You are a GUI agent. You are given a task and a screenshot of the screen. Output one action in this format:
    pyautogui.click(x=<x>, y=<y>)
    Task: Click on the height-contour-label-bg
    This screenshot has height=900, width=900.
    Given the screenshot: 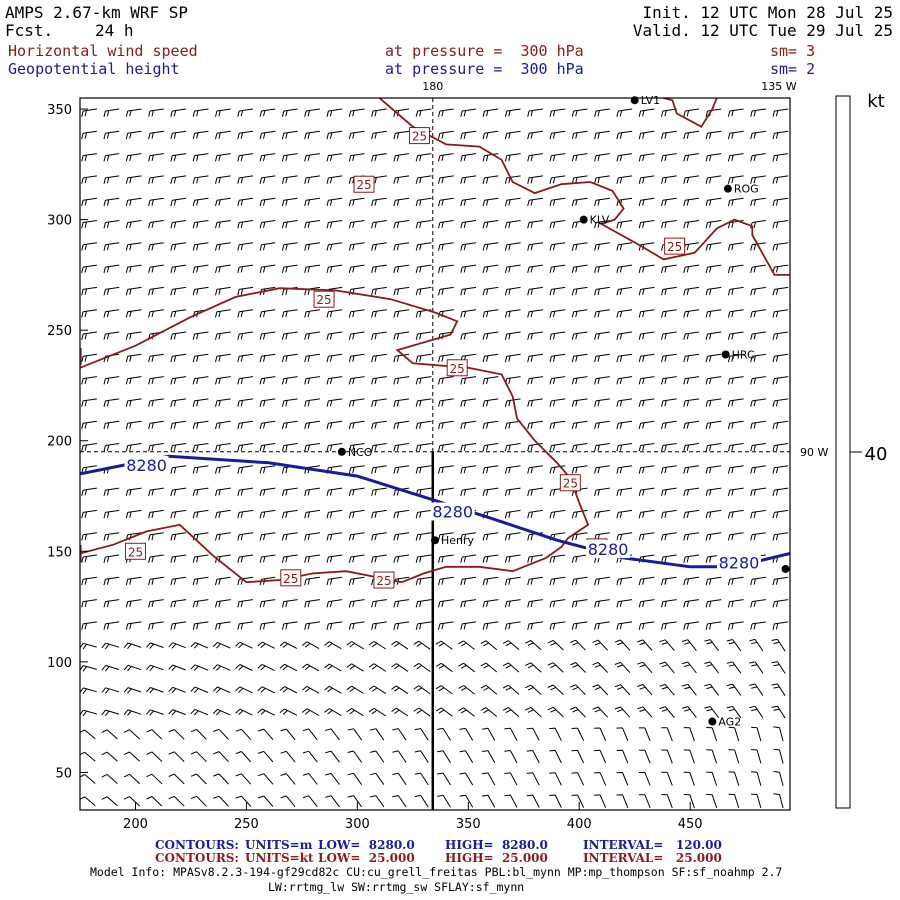 What is the action you would take?
    pyautogui.click(x=452, y=511)
    